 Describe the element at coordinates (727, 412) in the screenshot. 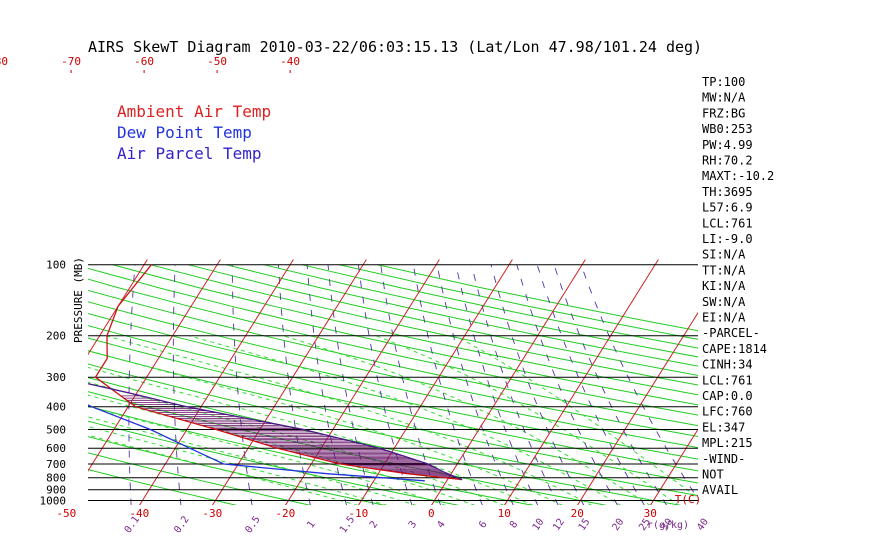

I see `stat-entry: LFC:760` at that location.